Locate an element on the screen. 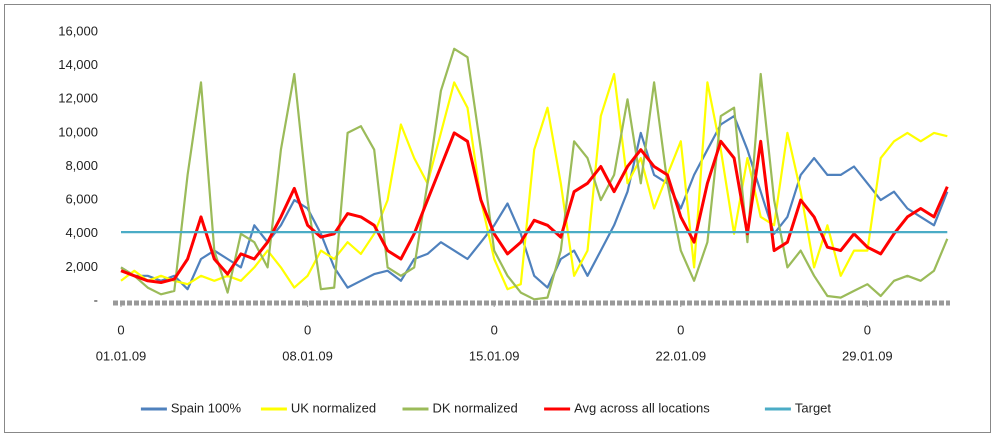  y-tick-label: 12,000 is located at coordinates (78, 98).